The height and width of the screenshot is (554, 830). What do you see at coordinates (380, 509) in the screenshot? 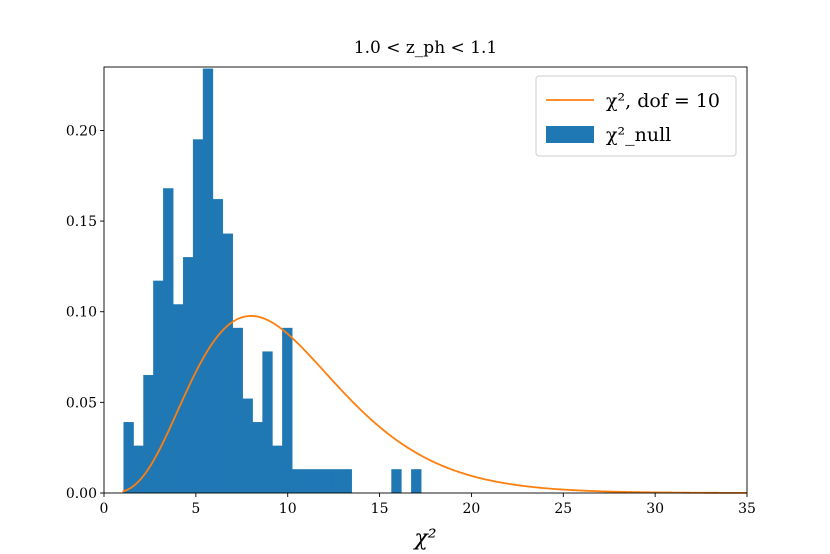
I see `x-tick-label: 15` at bounding box center [380, 509].